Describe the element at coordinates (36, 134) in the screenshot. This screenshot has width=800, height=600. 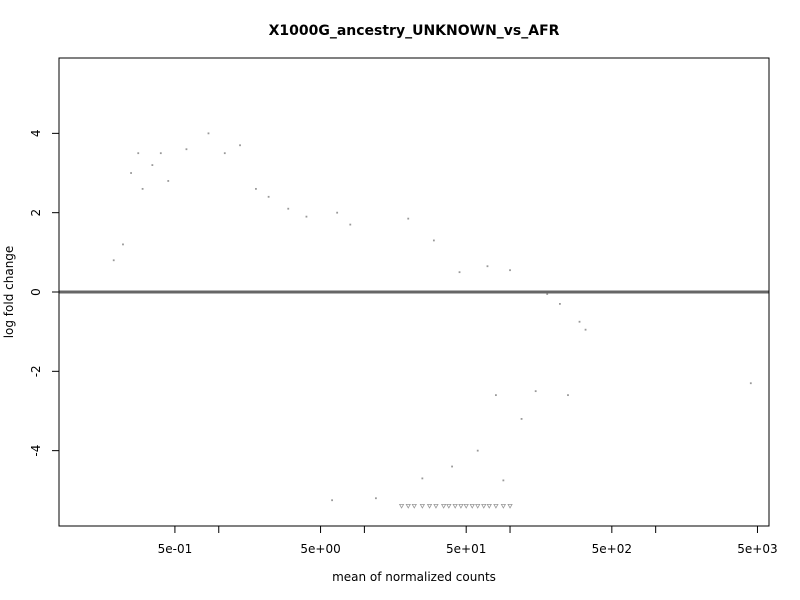
I see `y-tick-label-0: 4` at that location.